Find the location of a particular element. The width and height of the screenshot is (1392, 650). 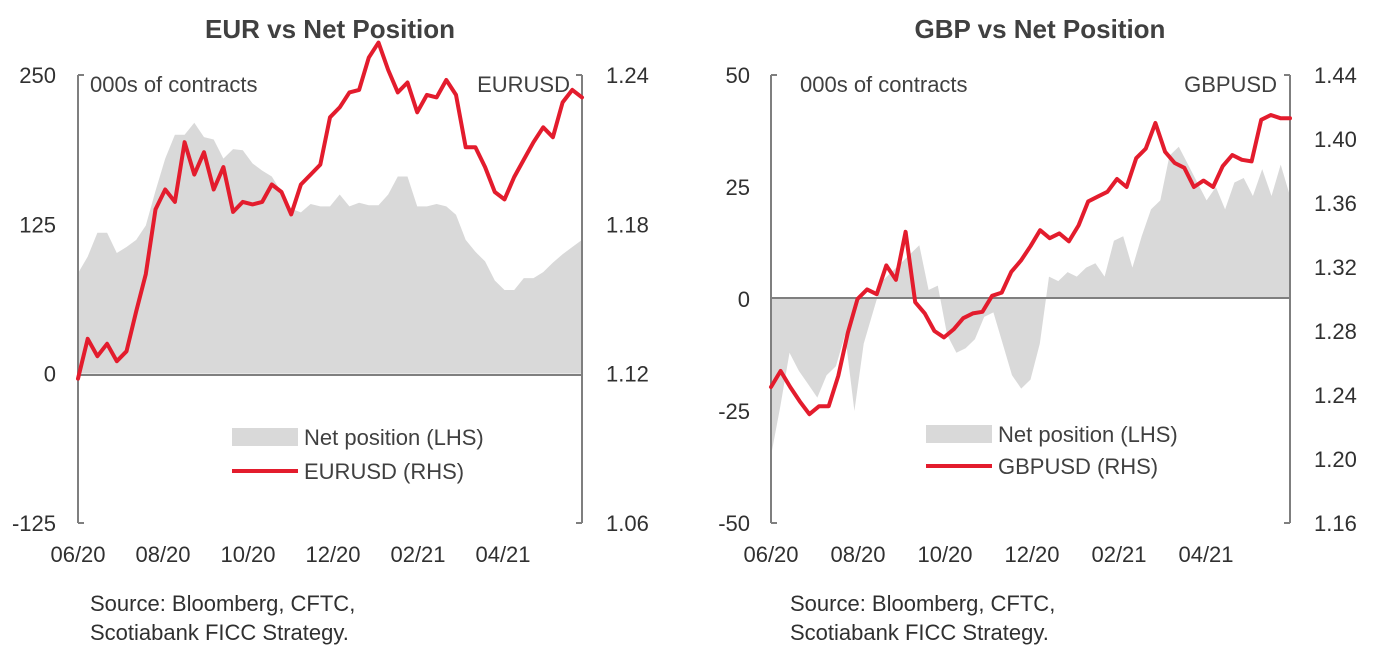

right-tick-label: 1.20 is located at coordinates (1335, 459).